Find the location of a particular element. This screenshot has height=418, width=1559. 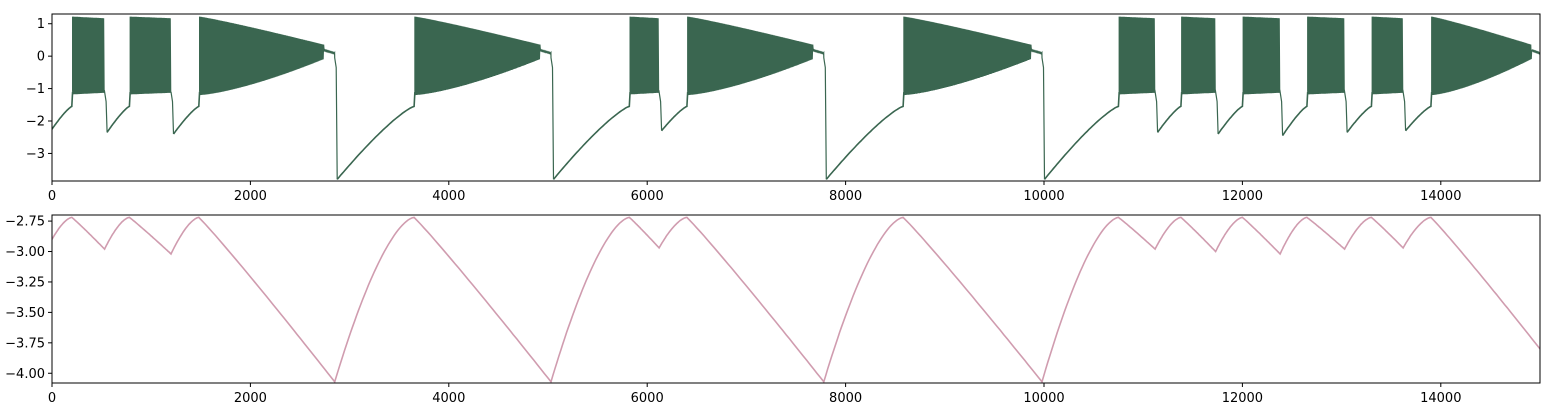

y-tick-label: −2.75 is located at coordinates (25, 222).